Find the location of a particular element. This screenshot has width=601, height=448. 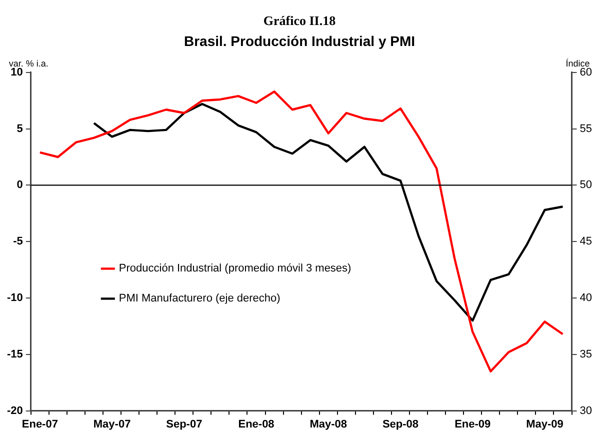

legend-label: Producción Industrial (promedio móvil 3 meses) is located at coordinates (235, 268).